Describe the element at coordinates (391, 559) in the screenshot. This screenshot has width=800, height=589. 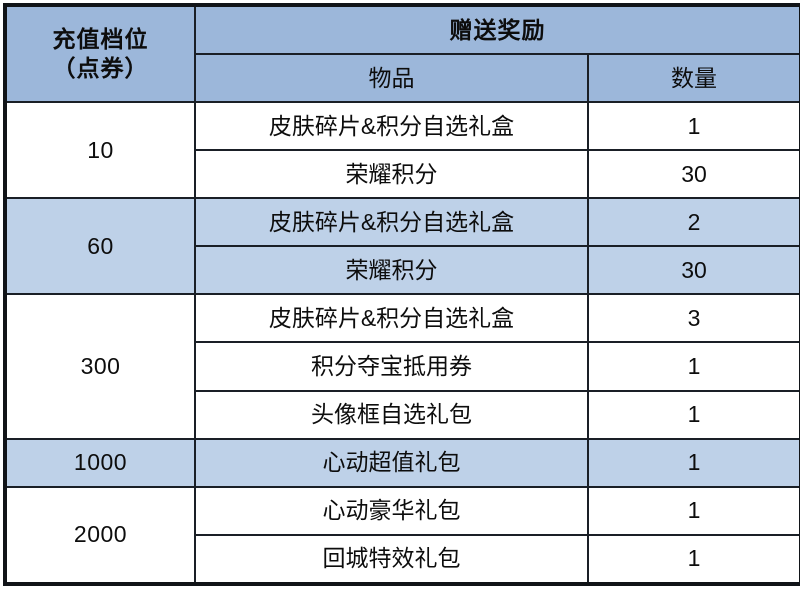
I see `reward-item-cell: 回城特效礼包` at that location.